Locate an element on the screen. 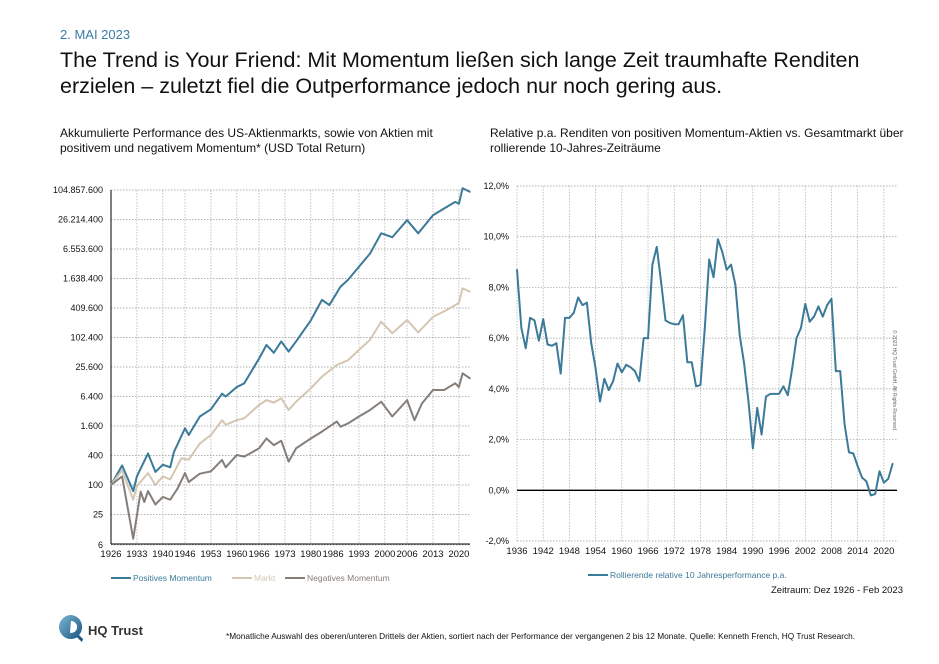  y-tick-label: 1.600 is located at coordinates (91, 426).